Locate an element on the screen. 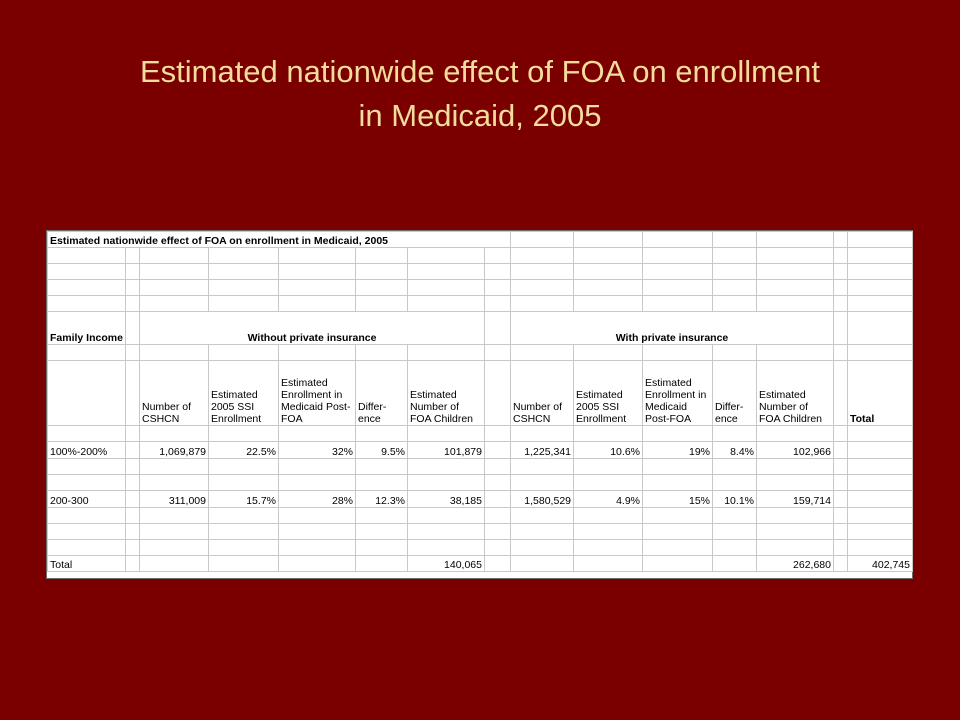 Image resolution: width=960 pixels, height=720 pixels. without-insurance-header: Without private insurance is located at coordinates (312, 328).